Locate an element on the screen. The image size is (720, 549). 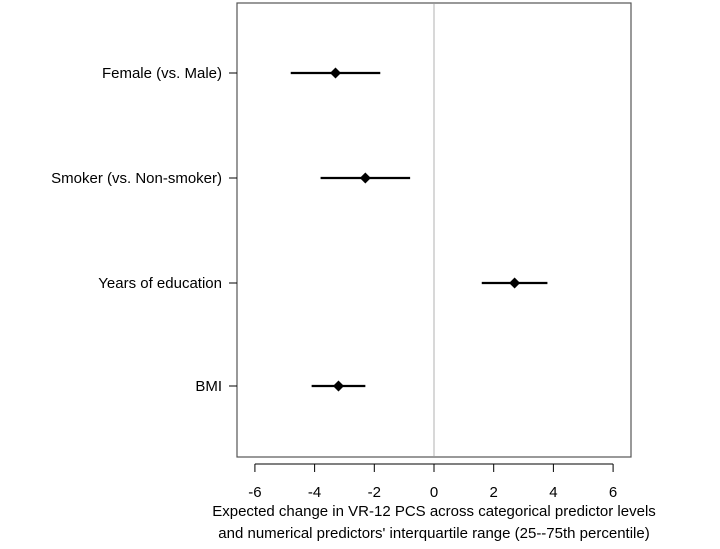
x-tick-label: 2 is located at coordinates (494, 492).